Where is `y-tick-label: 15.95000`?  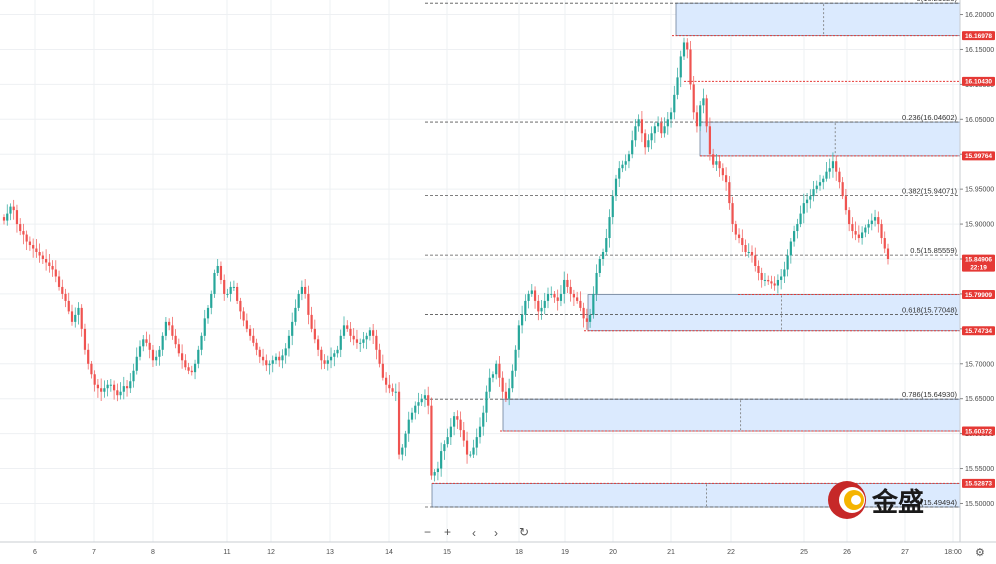
y-tick-label: 15.95000 is located at coordinates (979, 190).